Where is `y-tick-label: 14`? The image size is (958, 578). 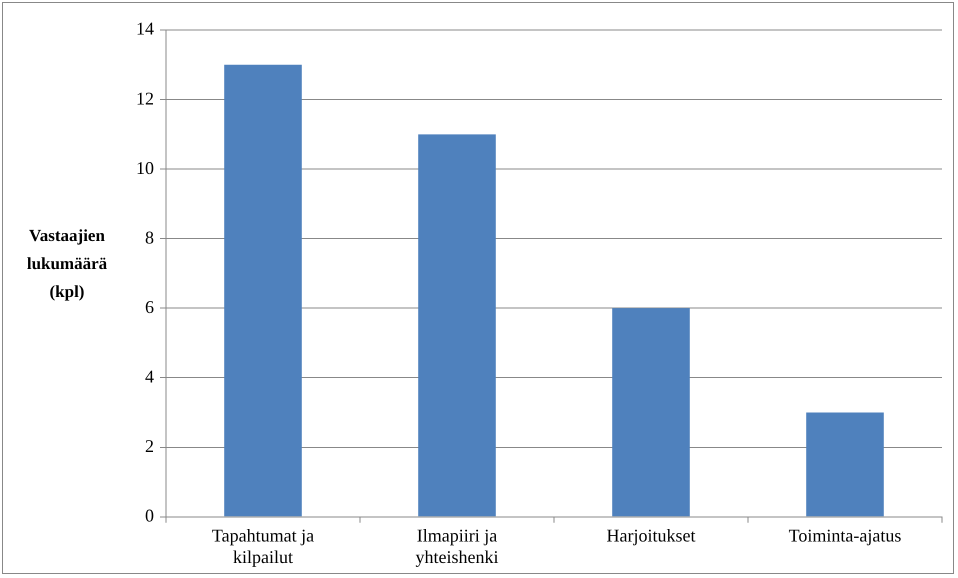
y-tick-label: 14 is located at coordinates (145, 28).